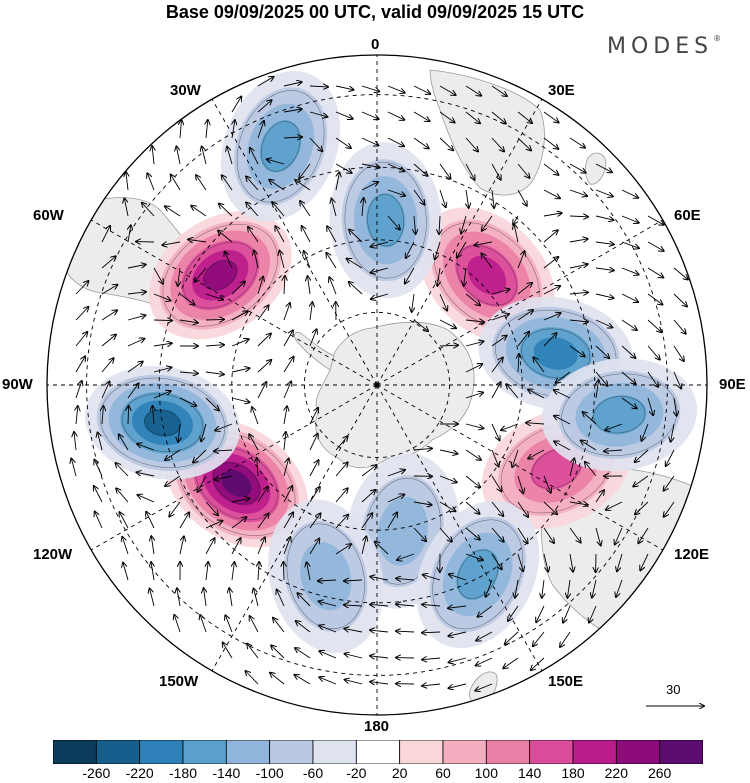 This screenshot has width=750, height=783. What do you see at coordinates (399, 773) in the screenshot?
I see `colorbar-tick-label: 20` at bounding box center [399, 773].